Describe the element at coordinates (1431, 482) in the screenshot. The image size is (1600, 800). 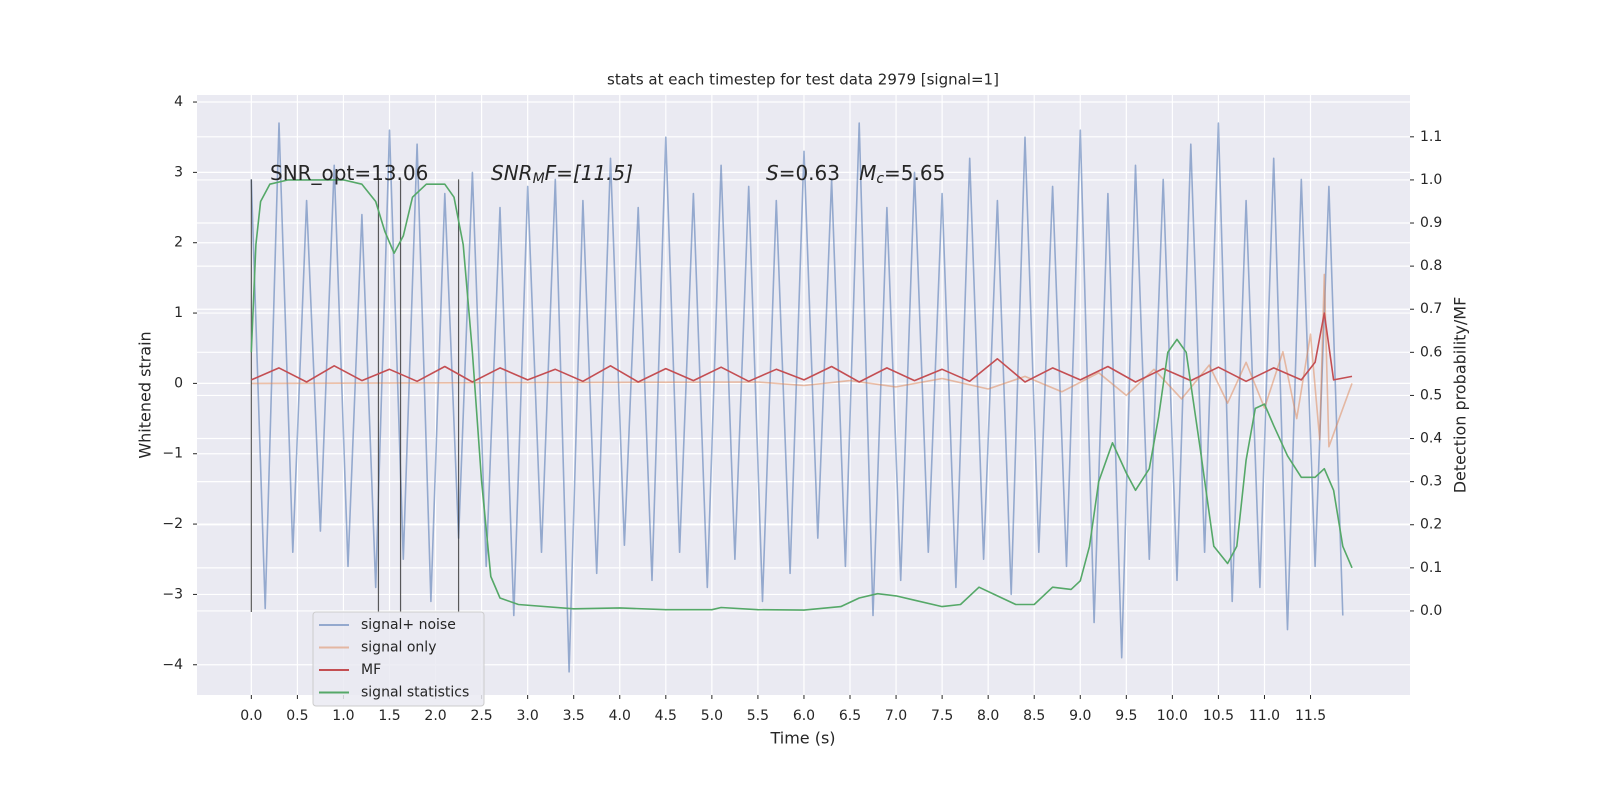
I see `y2-tick-label: 0.3` at that location.